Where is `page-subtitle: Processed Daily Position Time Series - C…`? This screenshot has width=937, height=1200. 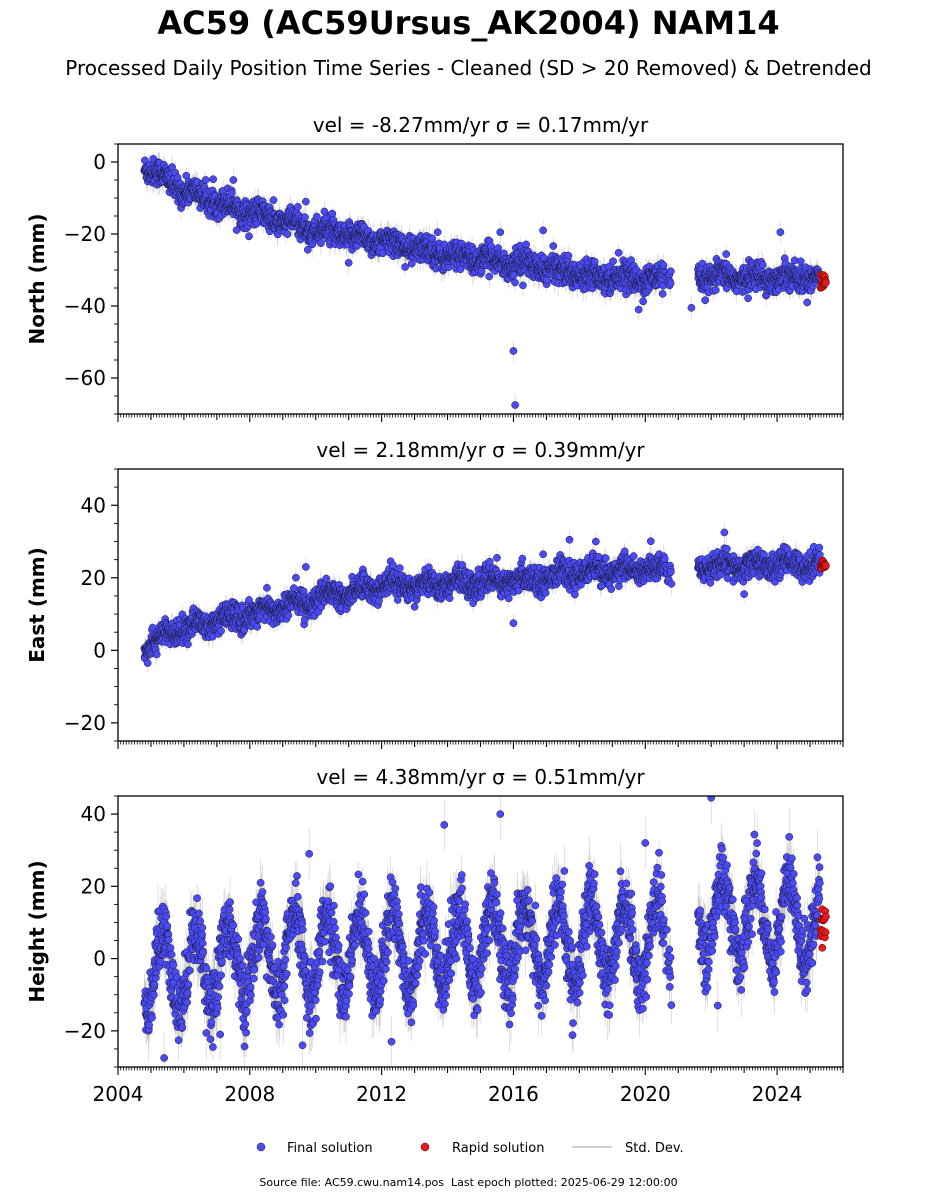
page-subtitle: Processed Daily Position Time Series - C… is located at coordinates (468, 68).